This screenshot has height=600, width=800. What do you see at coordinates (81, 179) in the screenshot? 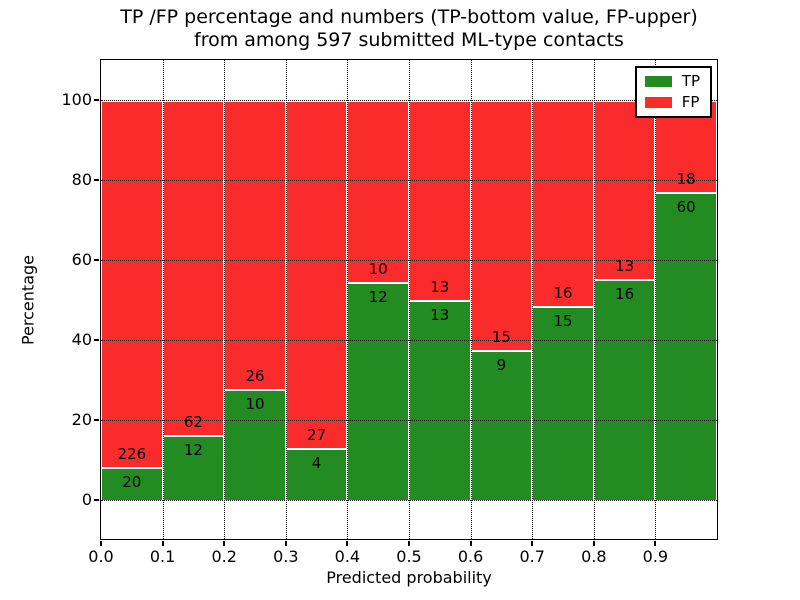
I see `y-tick-label: 80` at bounding box center [81, 179].